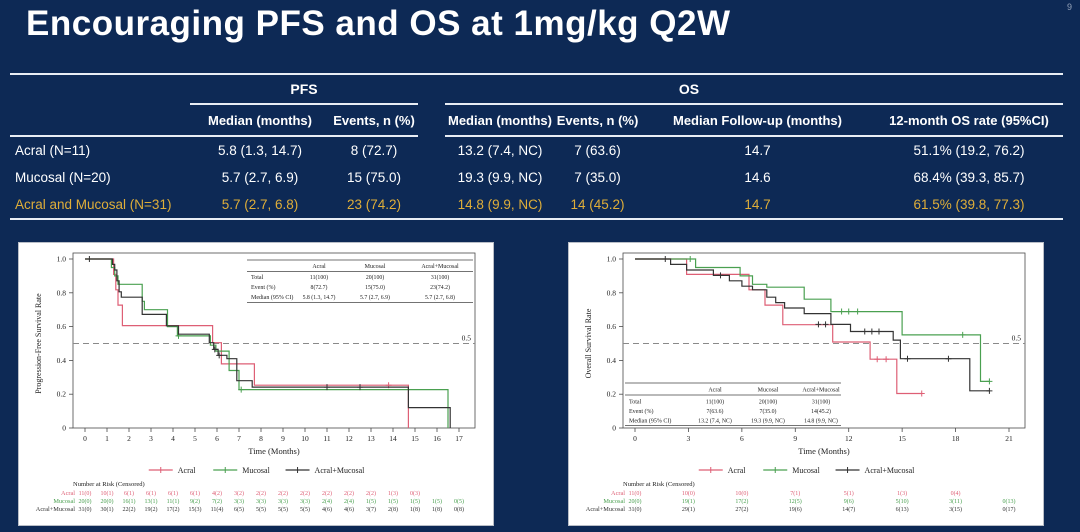 The width and height of the screenshot is (1080, 532). I want to click on svg-text: 22(2), so click(129, 509).